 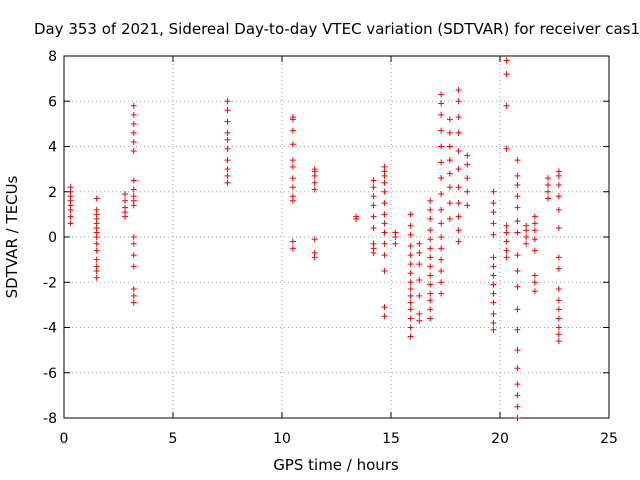 What do you see at coordinates (282, 439) in the screenshot?
I see `x-tick-label: 10` at bounding box center [282, 439].